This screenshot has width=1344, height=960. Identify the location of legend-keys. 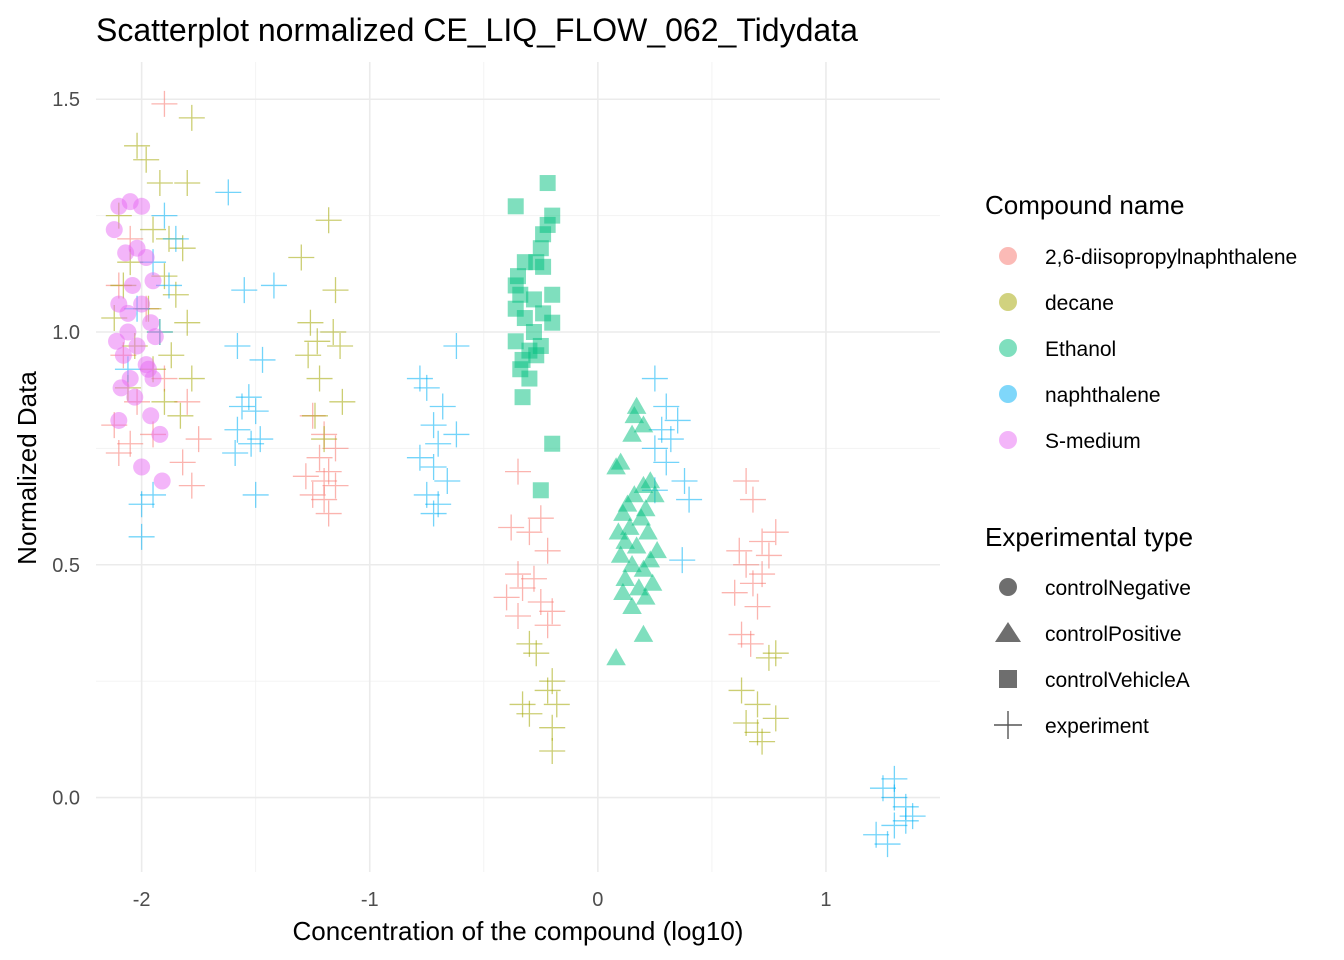
(1008, 658).